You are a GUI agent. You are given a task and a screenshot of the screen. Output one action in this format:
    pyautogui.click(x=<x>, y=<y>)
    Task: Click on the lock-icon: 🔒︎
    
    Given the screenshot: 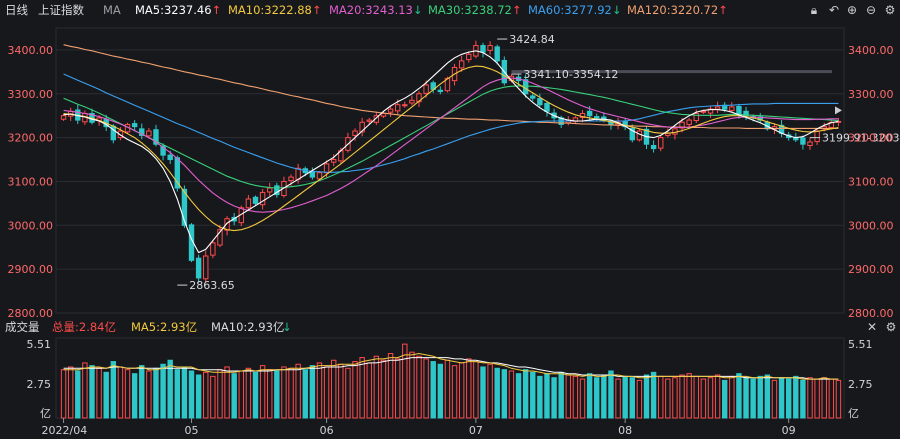 What is the action you would take?
    pyautogui.click(x=814, y=10)
    